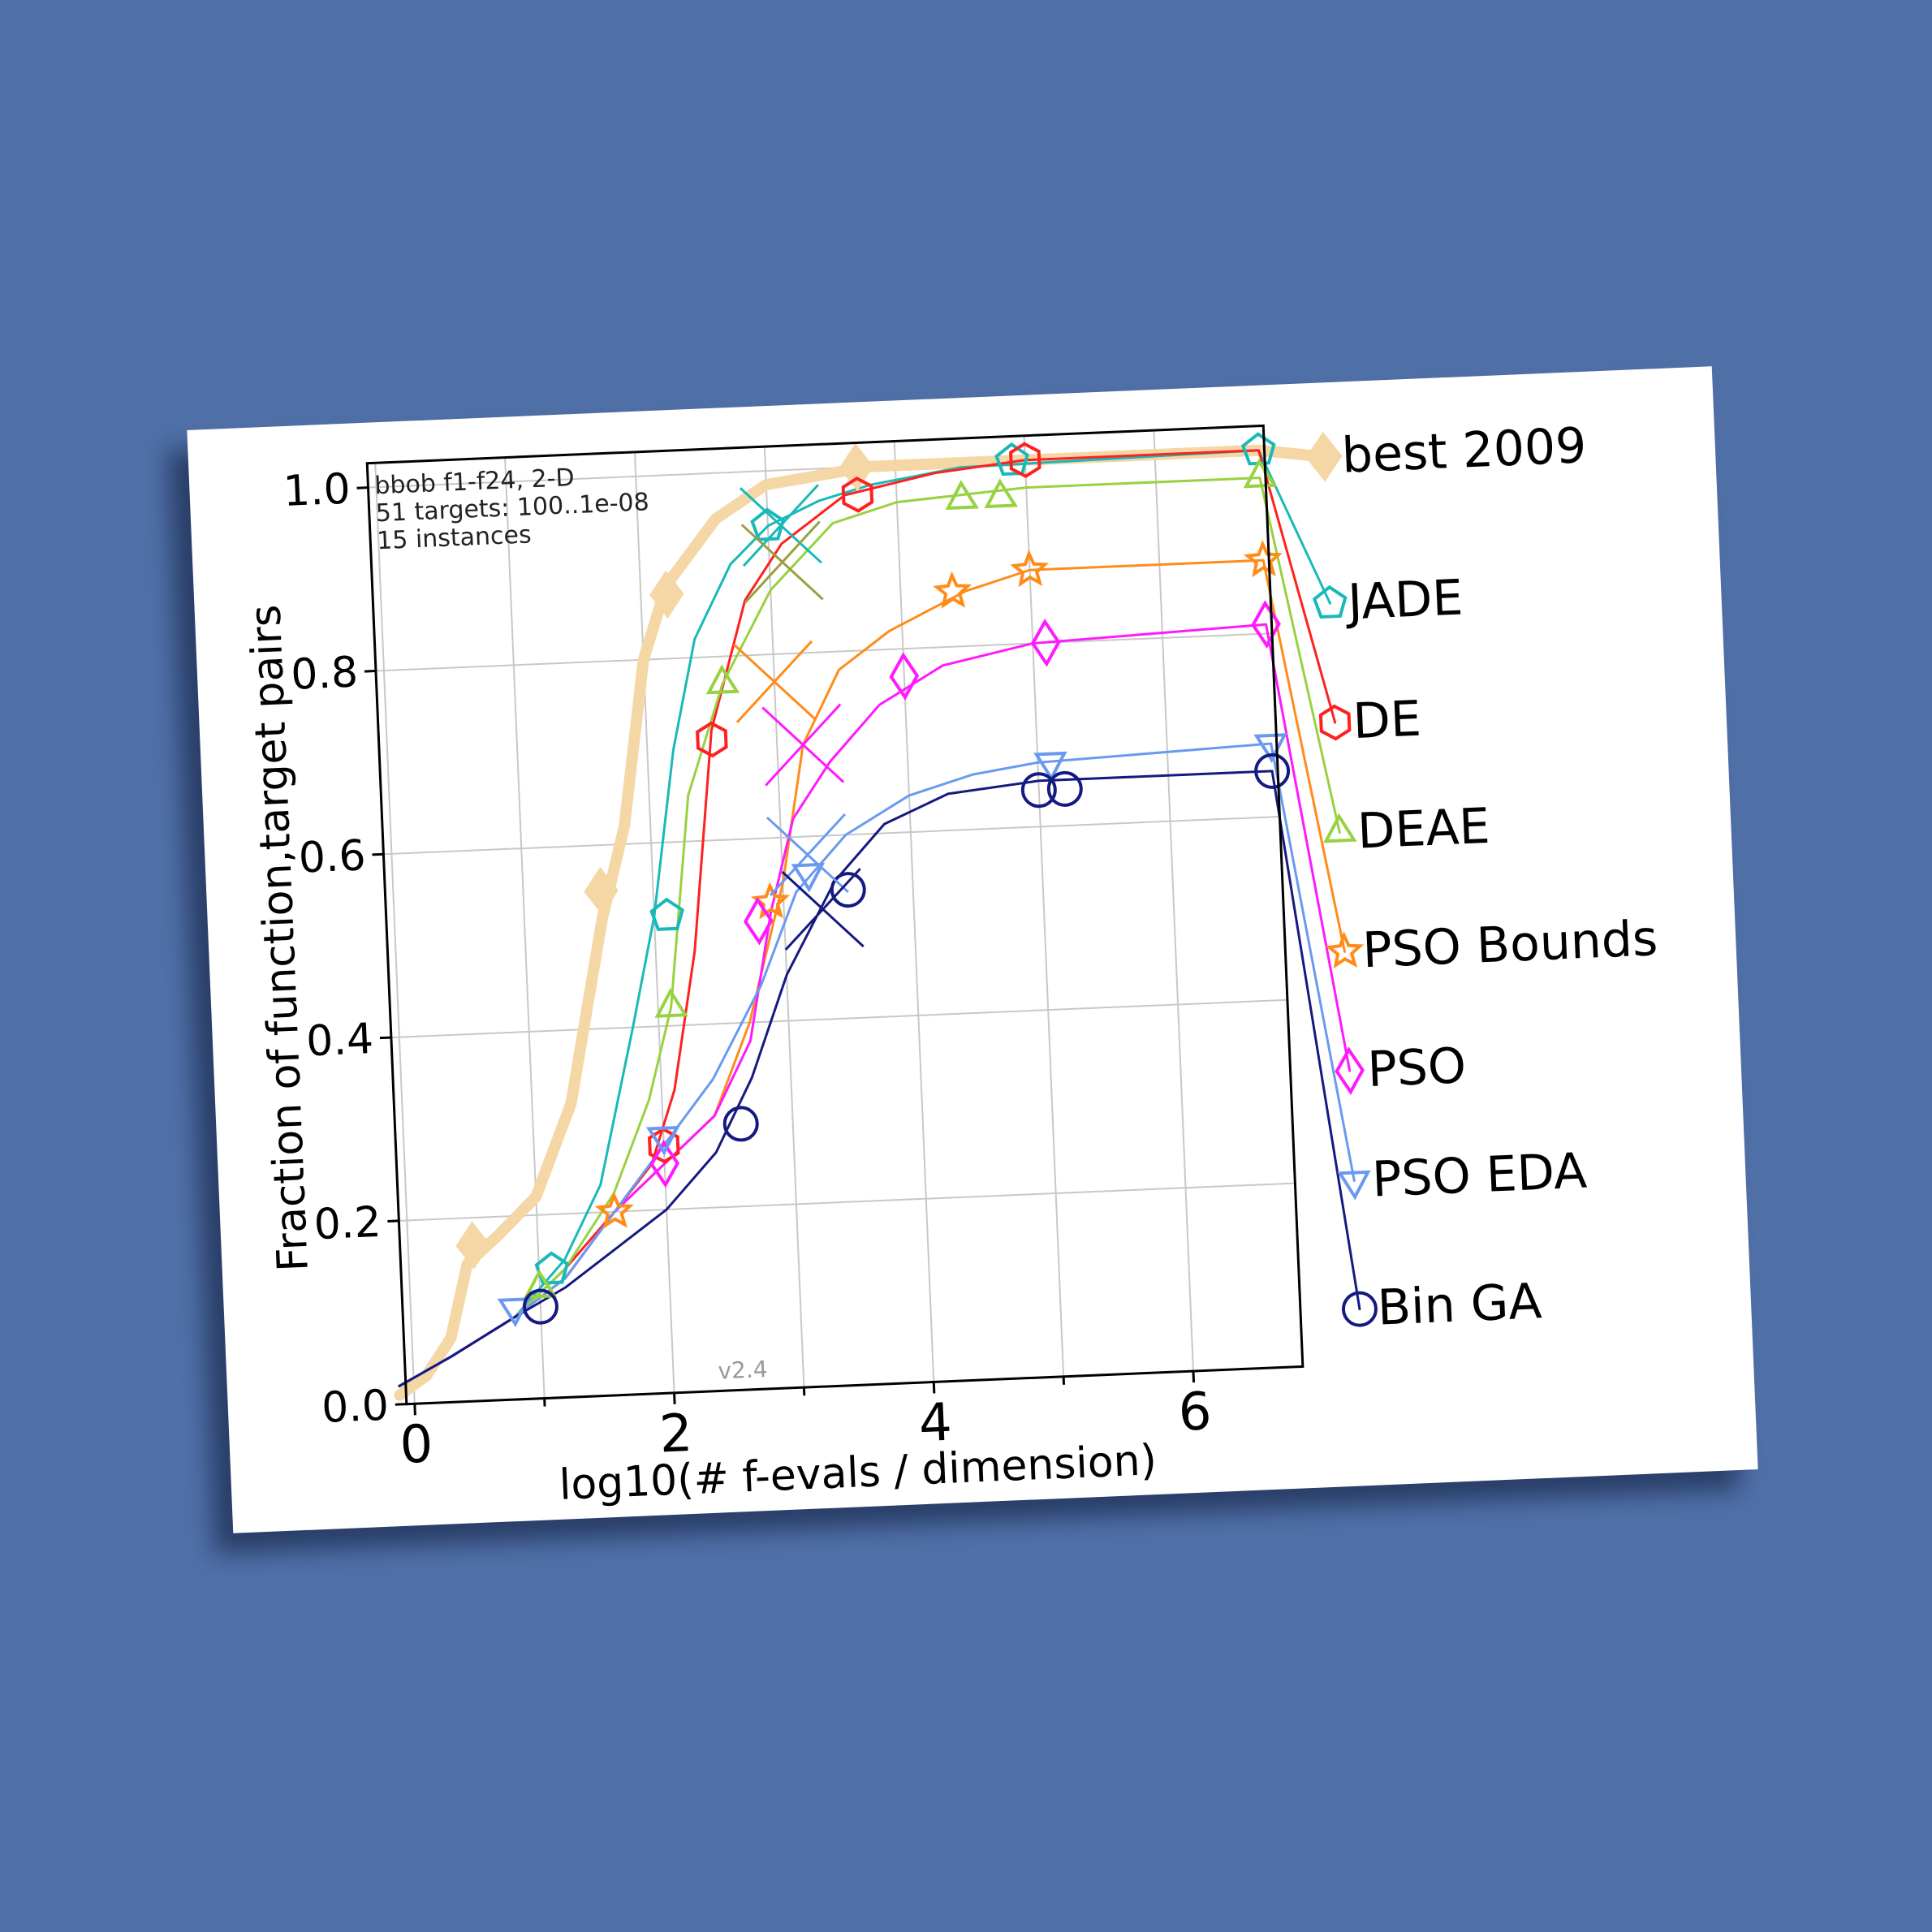 The image size is (1932, 1932). Describe the element at coordinates (324, 673) in the screenshot. I see `y-tick-label: 0.8` at that location.